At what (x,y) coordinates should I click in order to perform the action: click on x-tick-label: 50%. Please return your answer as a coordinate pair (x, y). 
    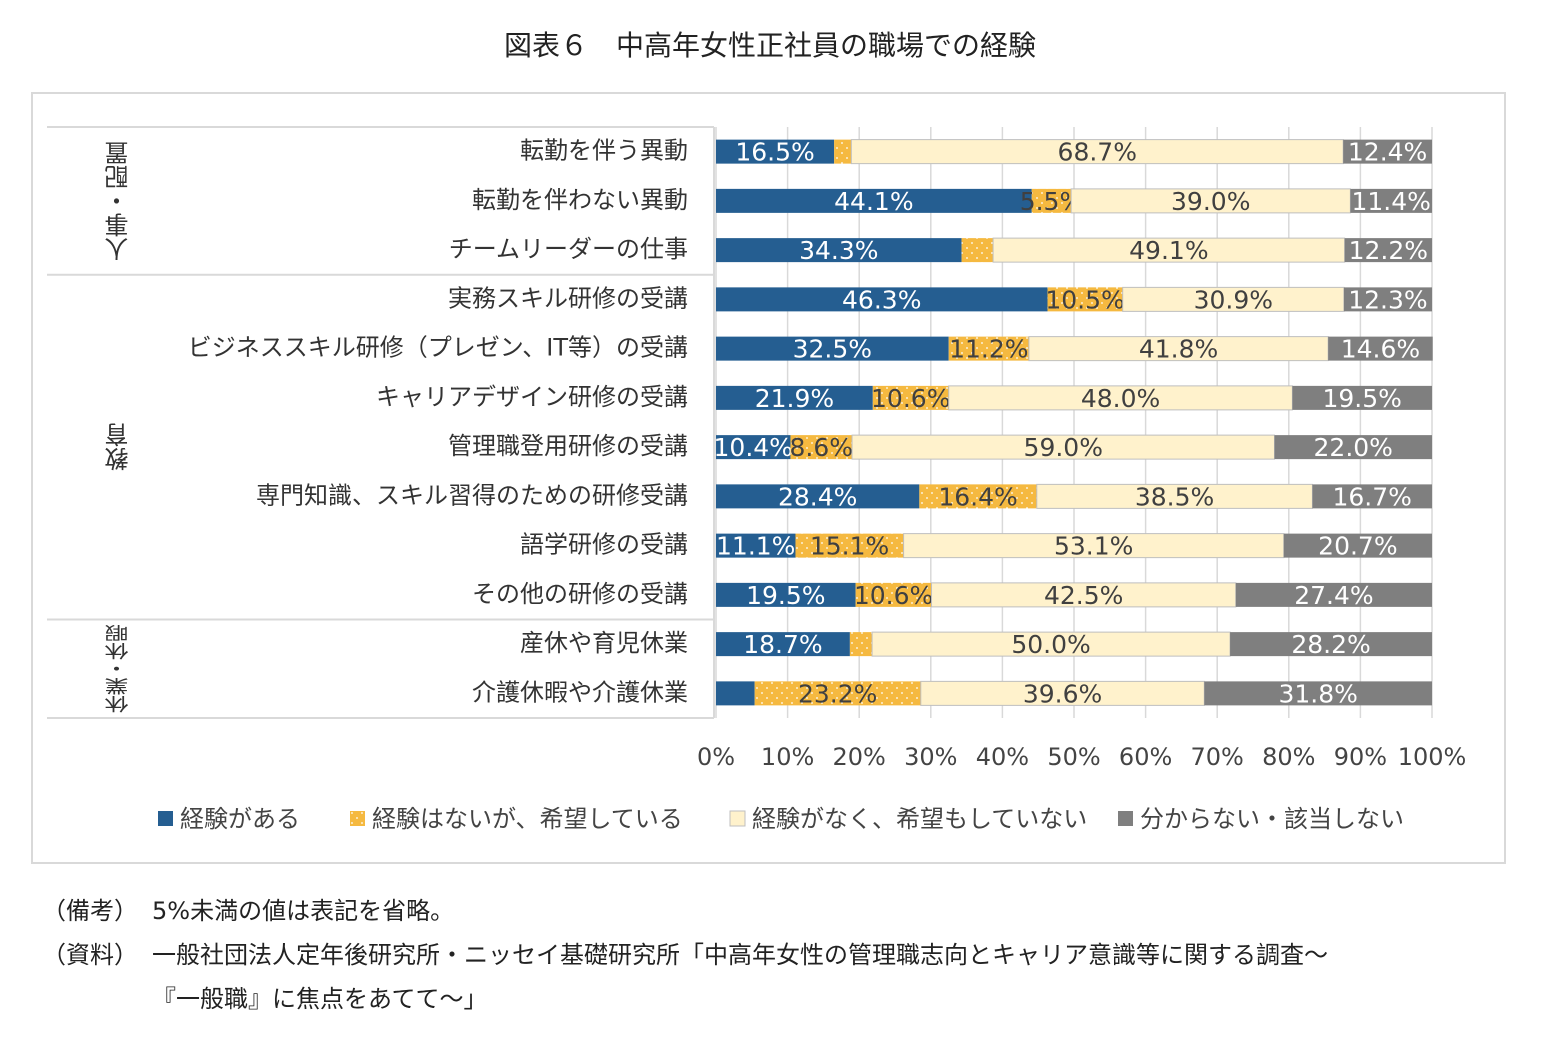
    Looking at the image, I should click on (1073, 757).